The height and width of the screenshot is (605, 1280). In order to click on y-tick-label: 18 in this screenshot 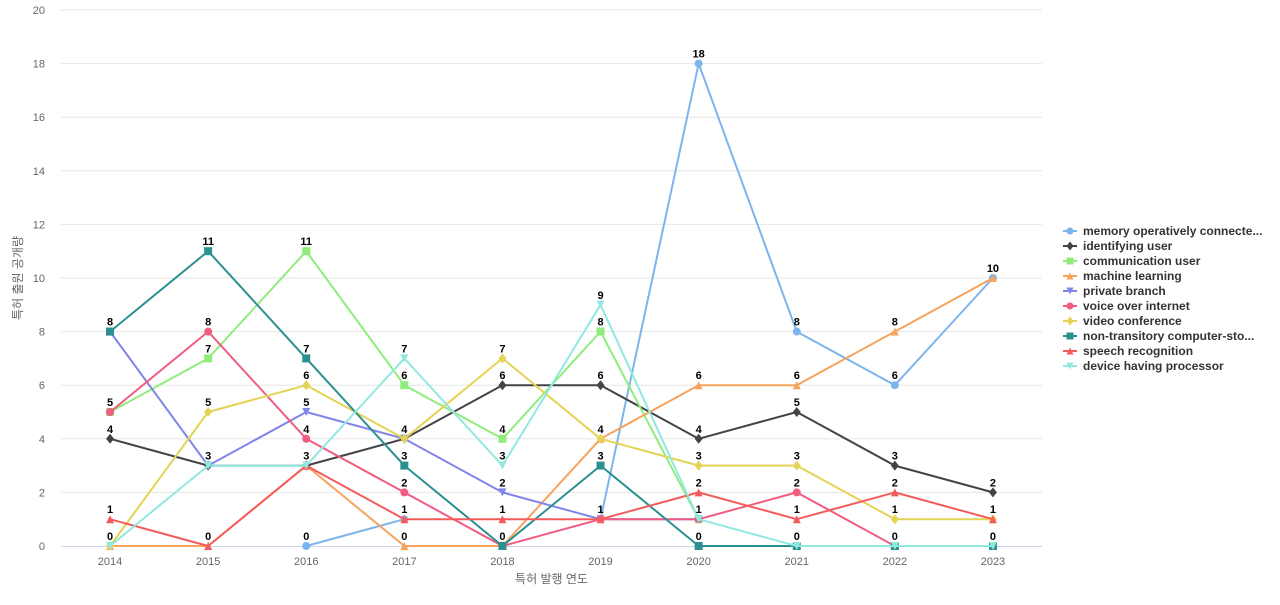, I will do `click(39, 65)`.